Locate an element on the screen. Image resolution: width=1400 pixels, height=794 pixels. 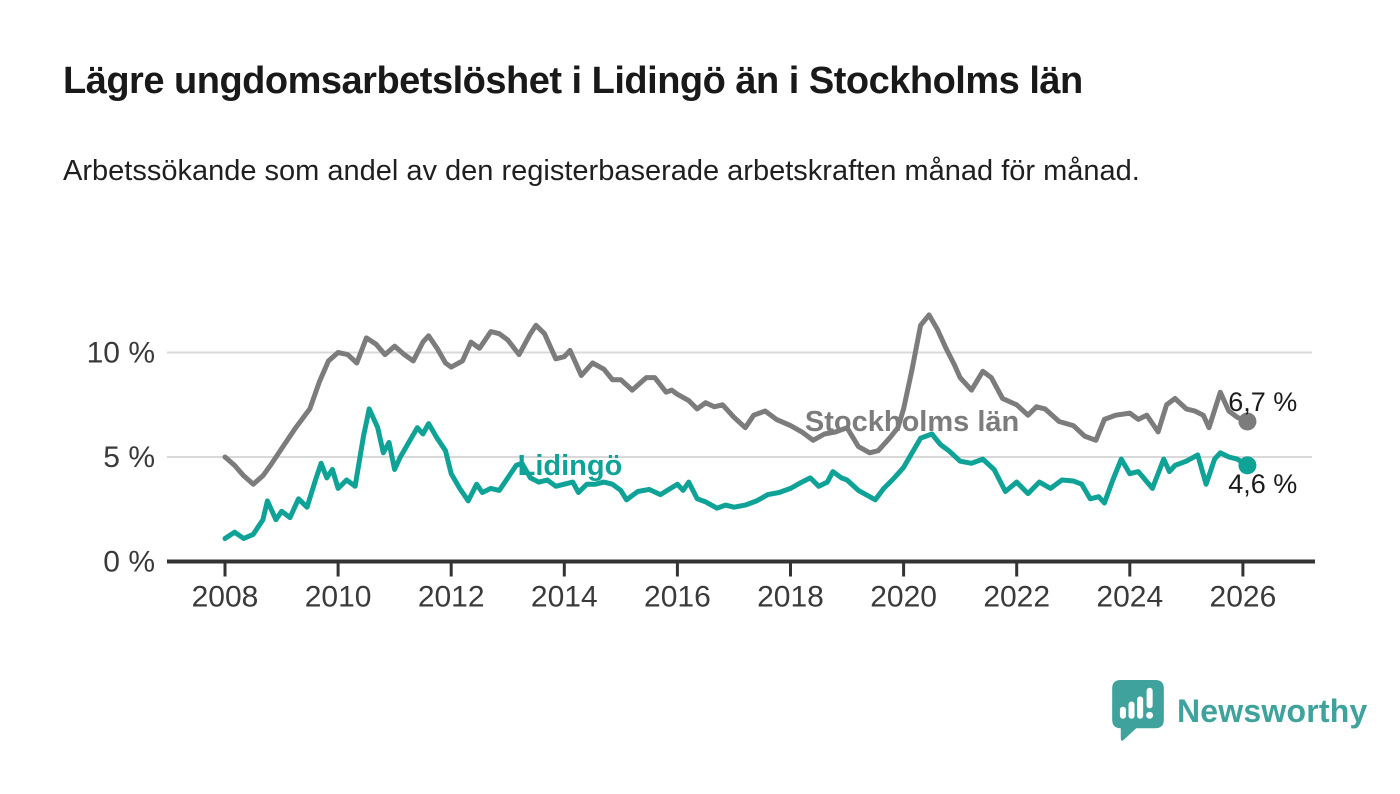
newsworthy-logo-text: Newsworthy is located at coordinates (1272, 710).